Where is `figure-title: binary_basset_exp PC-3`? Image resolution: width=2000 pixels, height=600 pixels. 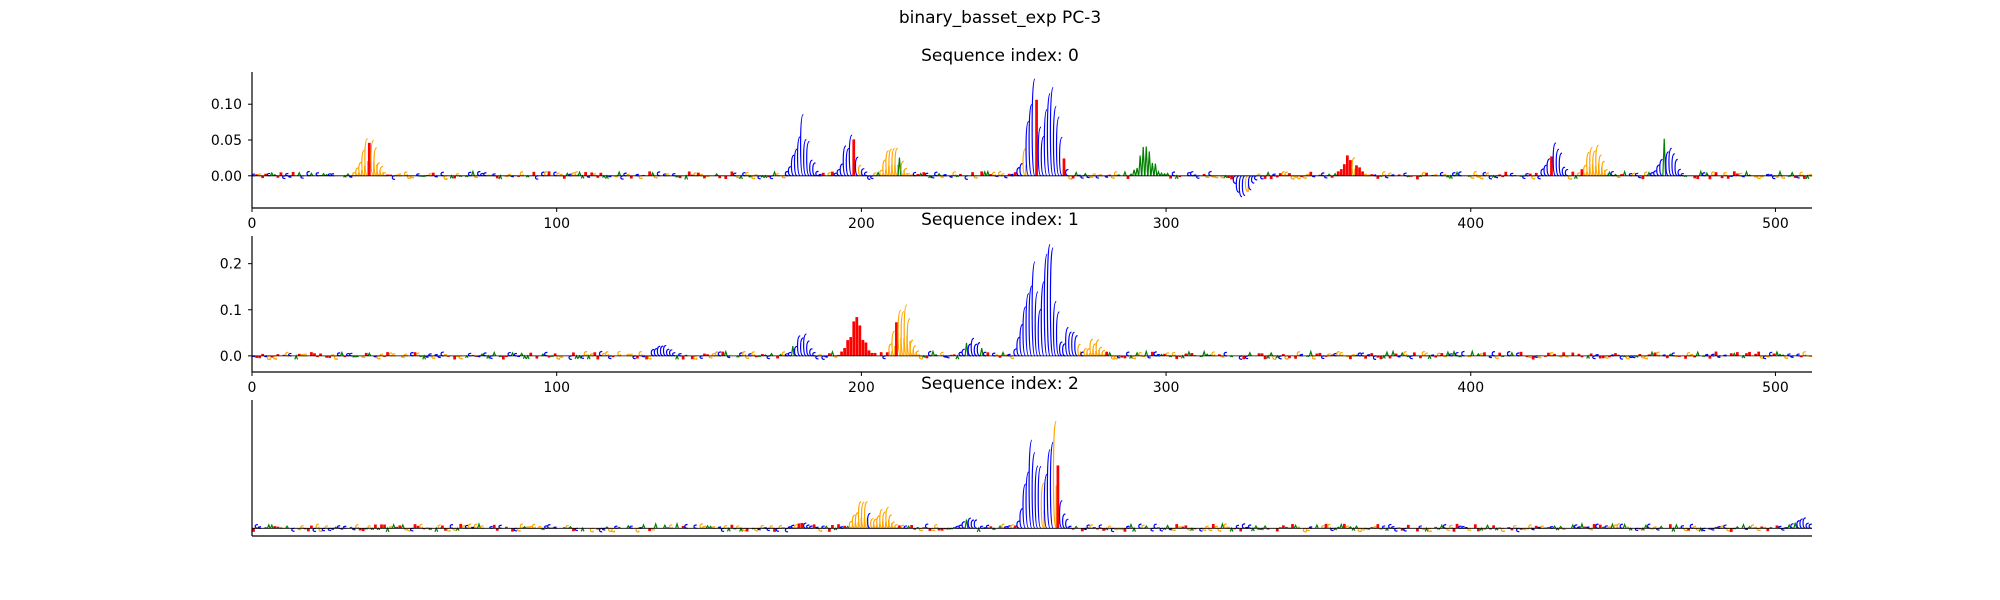
figure-title: binary_basset_exp PC-3 is located at coordinates (1000, 18).